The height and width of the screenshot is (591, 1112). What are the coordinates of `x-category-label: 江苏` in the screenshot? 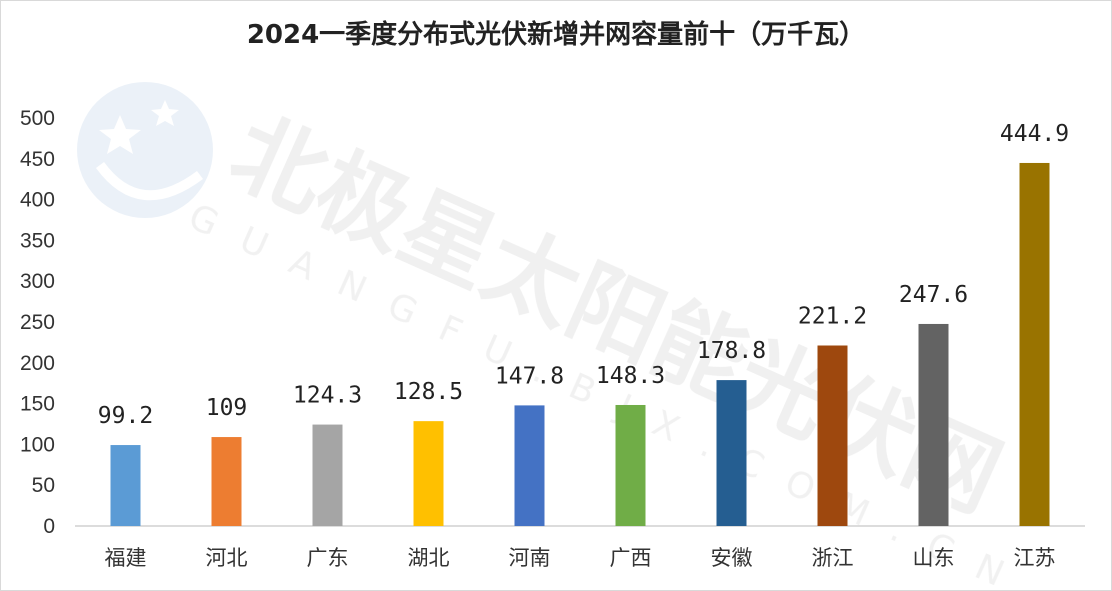 It's located at (1035, 558).